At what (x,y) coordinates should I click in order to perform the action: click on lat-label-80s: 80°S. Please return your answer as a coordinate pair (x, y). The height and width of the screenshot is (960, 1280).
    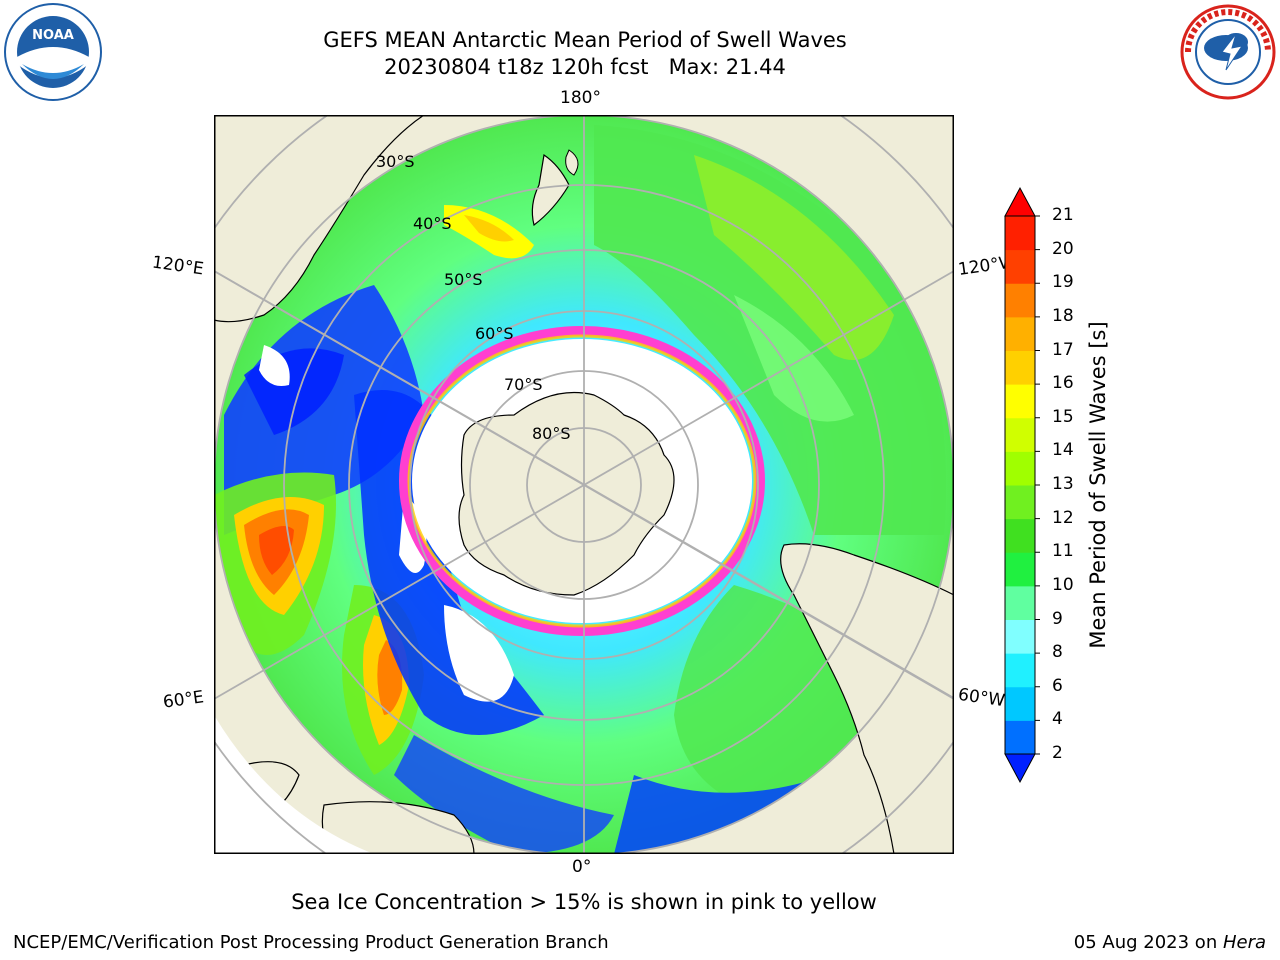
    Looking at the image, I should click on (551, 433).